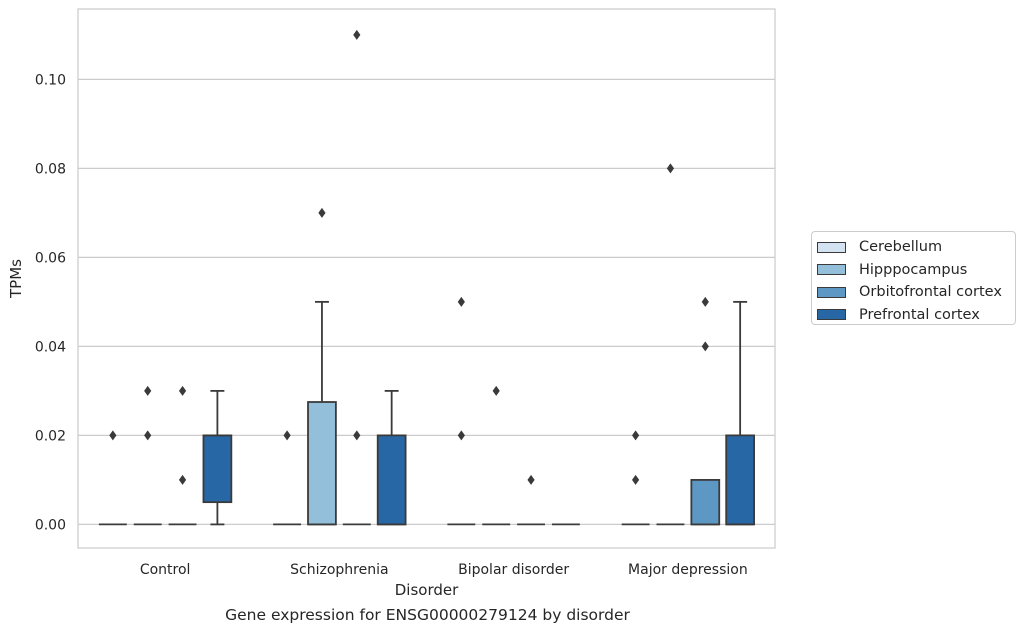 The height and width of the screenshot is (634, 1028). Describe the element at coordinates (901, 247) in the screenshot. I see `legend-label: Cerebellum` at that location.